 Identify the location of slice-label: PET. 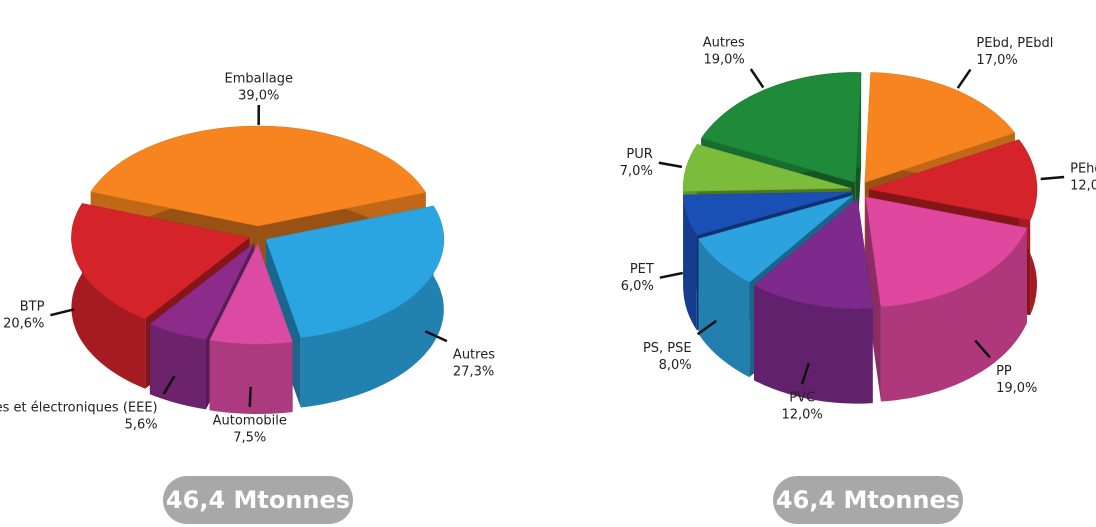
(642, 269).